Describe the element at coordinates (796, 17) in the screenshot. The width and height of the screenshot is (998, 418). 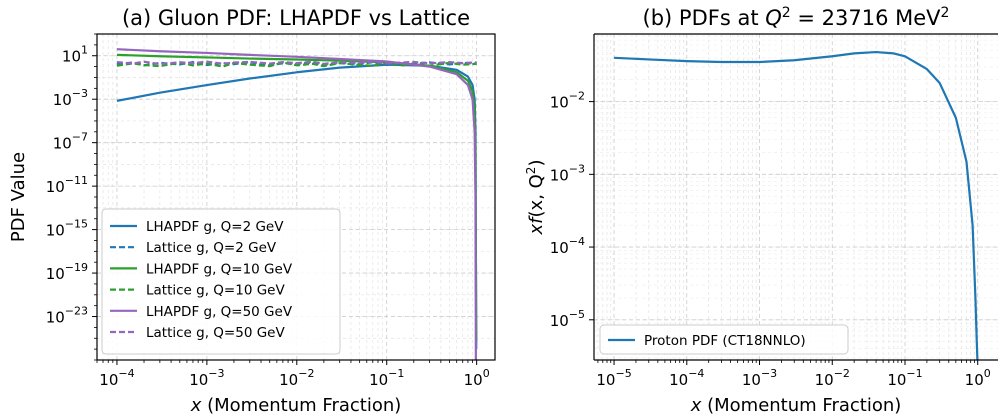
I see `chart-b-title: (b) PDFs at Q2 = 23716 MeV2` at that location.